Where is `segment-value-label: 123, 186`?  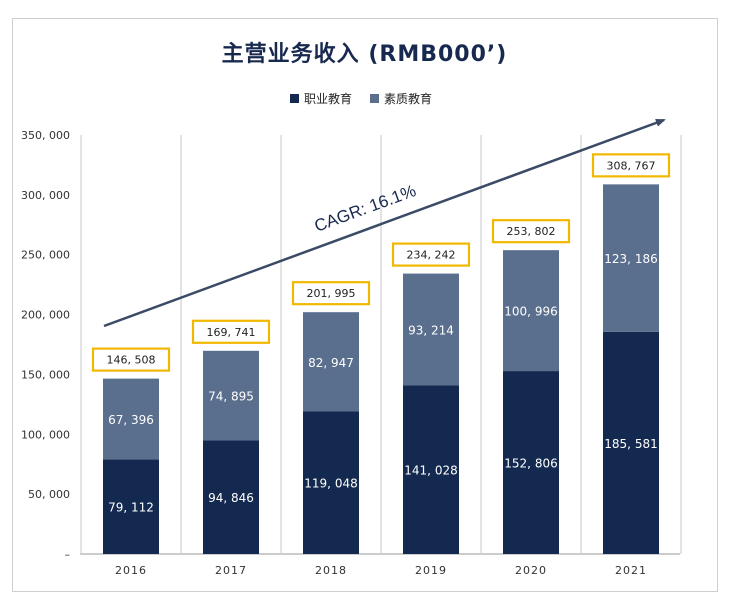
segment-value-label: 123, 186 is located at coordinates (630, 259).